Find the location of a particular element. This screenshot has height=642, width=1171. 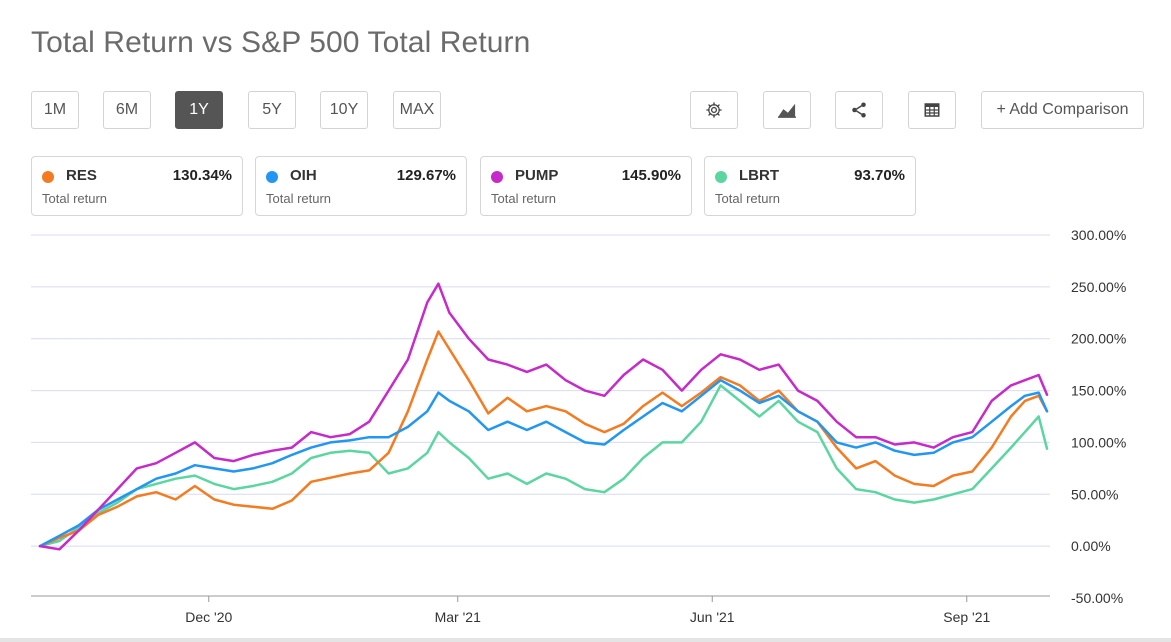

range-button-5y: 5Y is located at coordinates (272, 110).